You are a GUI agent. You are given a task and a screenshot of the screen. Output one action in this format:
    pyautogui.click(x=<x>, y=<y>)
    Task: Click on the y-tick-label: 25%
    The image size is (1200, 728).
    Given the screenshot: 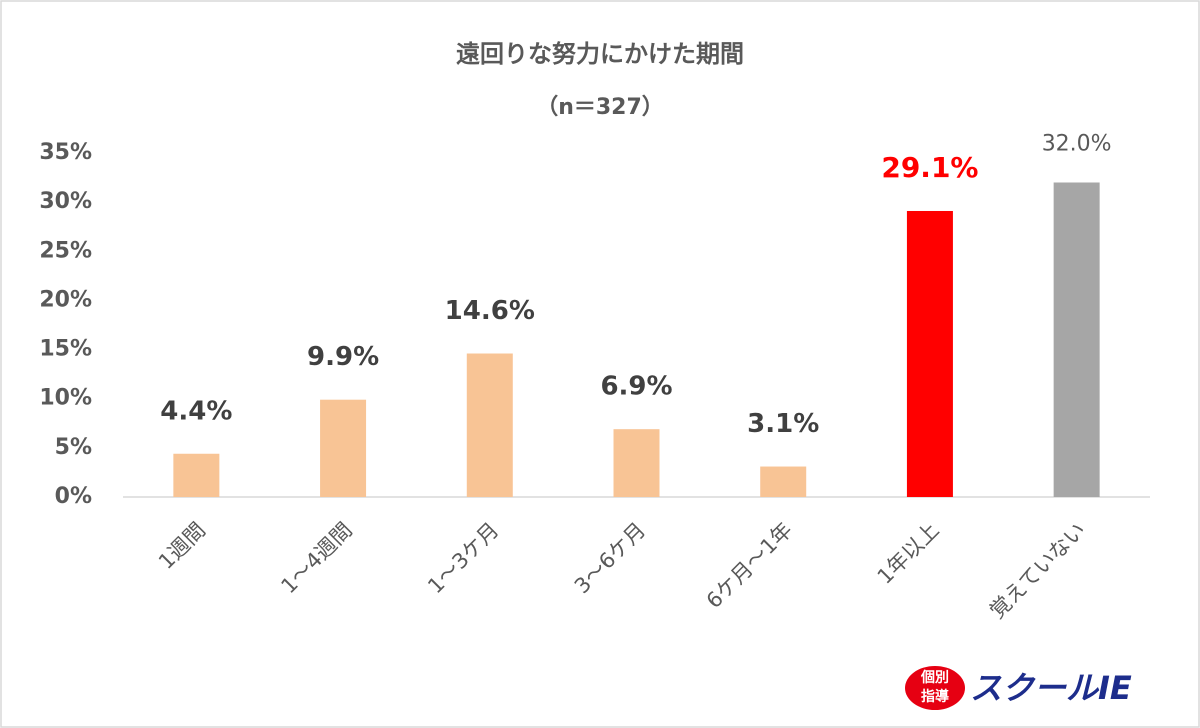 What is the action you would take?
    pyautogui.click(x=65, y=250)
    